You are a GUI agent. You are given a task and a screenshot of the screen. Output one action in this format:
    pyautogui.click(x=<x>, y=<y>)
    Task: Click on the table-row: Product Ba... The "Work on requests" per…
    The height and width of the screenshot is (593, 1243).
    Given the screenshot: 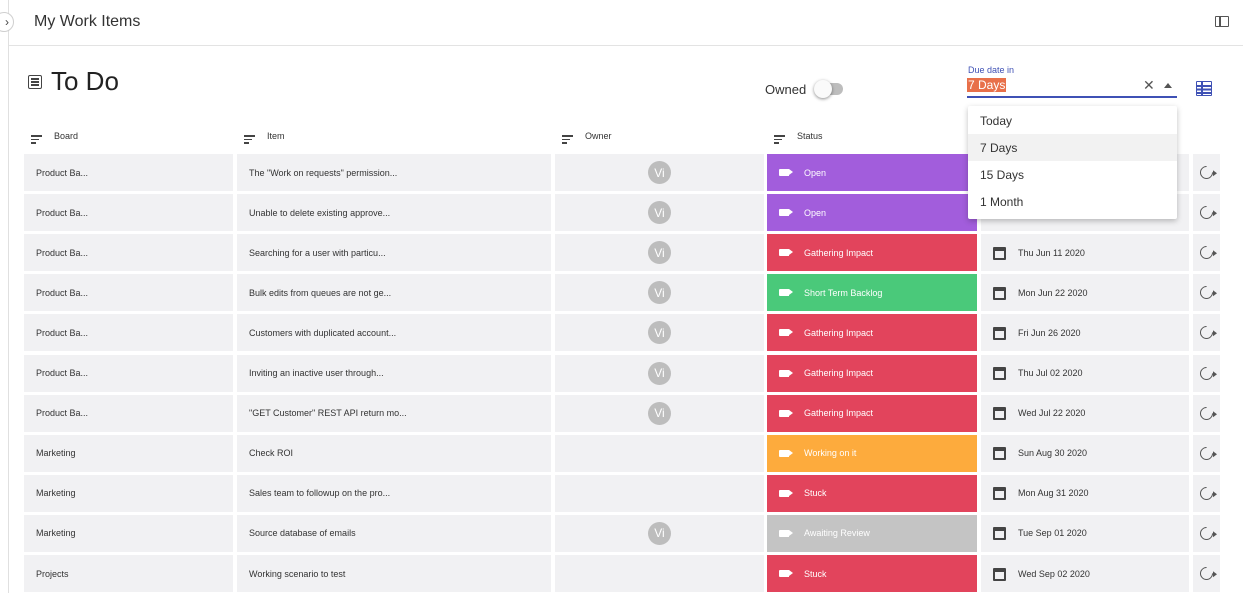 What is the action you would take?
    pyautogui.click(x=622, y=172)
    